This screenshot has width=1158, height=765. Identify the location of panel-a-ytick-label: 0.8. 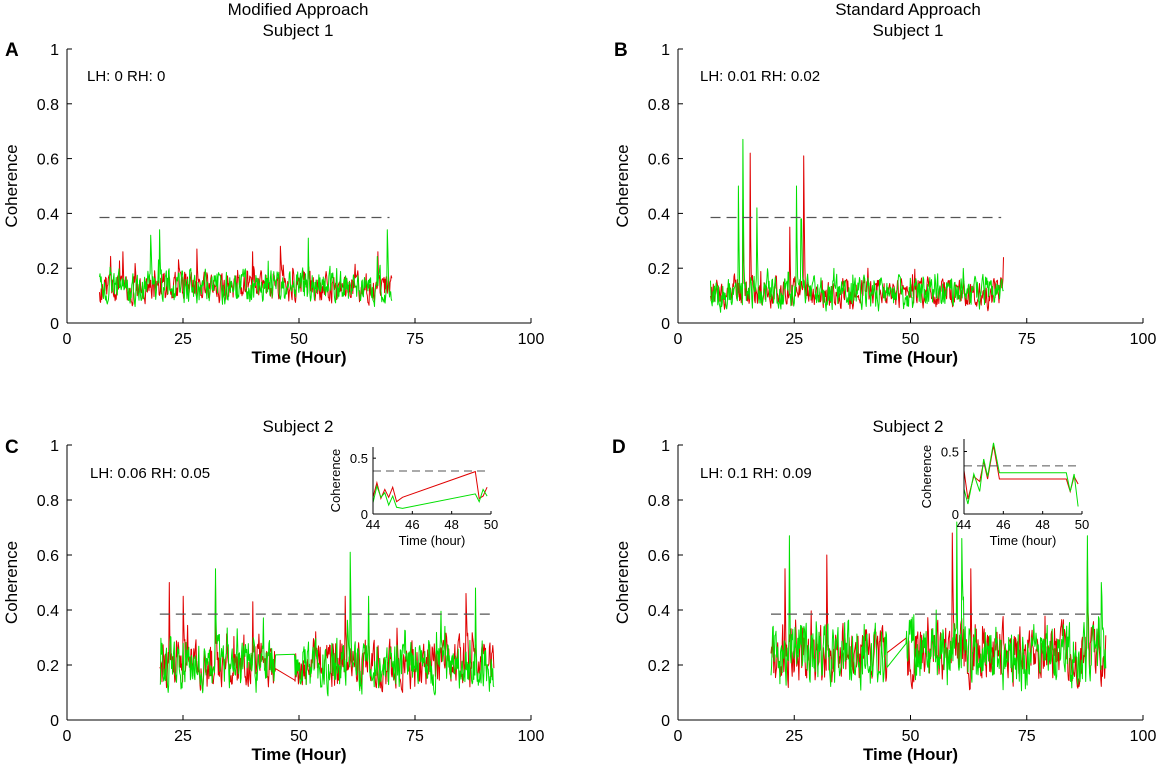
(48, 105).